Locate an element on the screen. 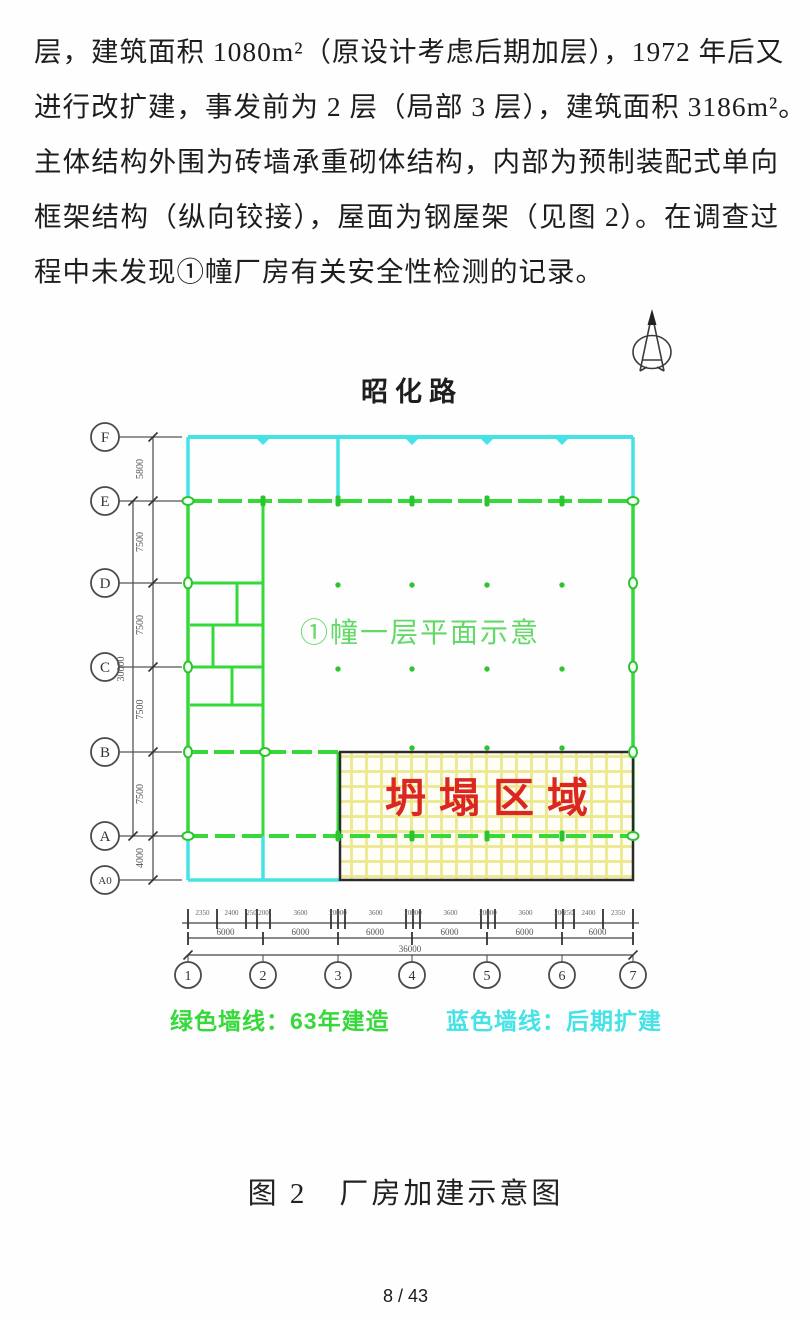 The width and height of the screenshot is (811, 1322). col-axis-total: 36000 is located at coordinates (410, 949).